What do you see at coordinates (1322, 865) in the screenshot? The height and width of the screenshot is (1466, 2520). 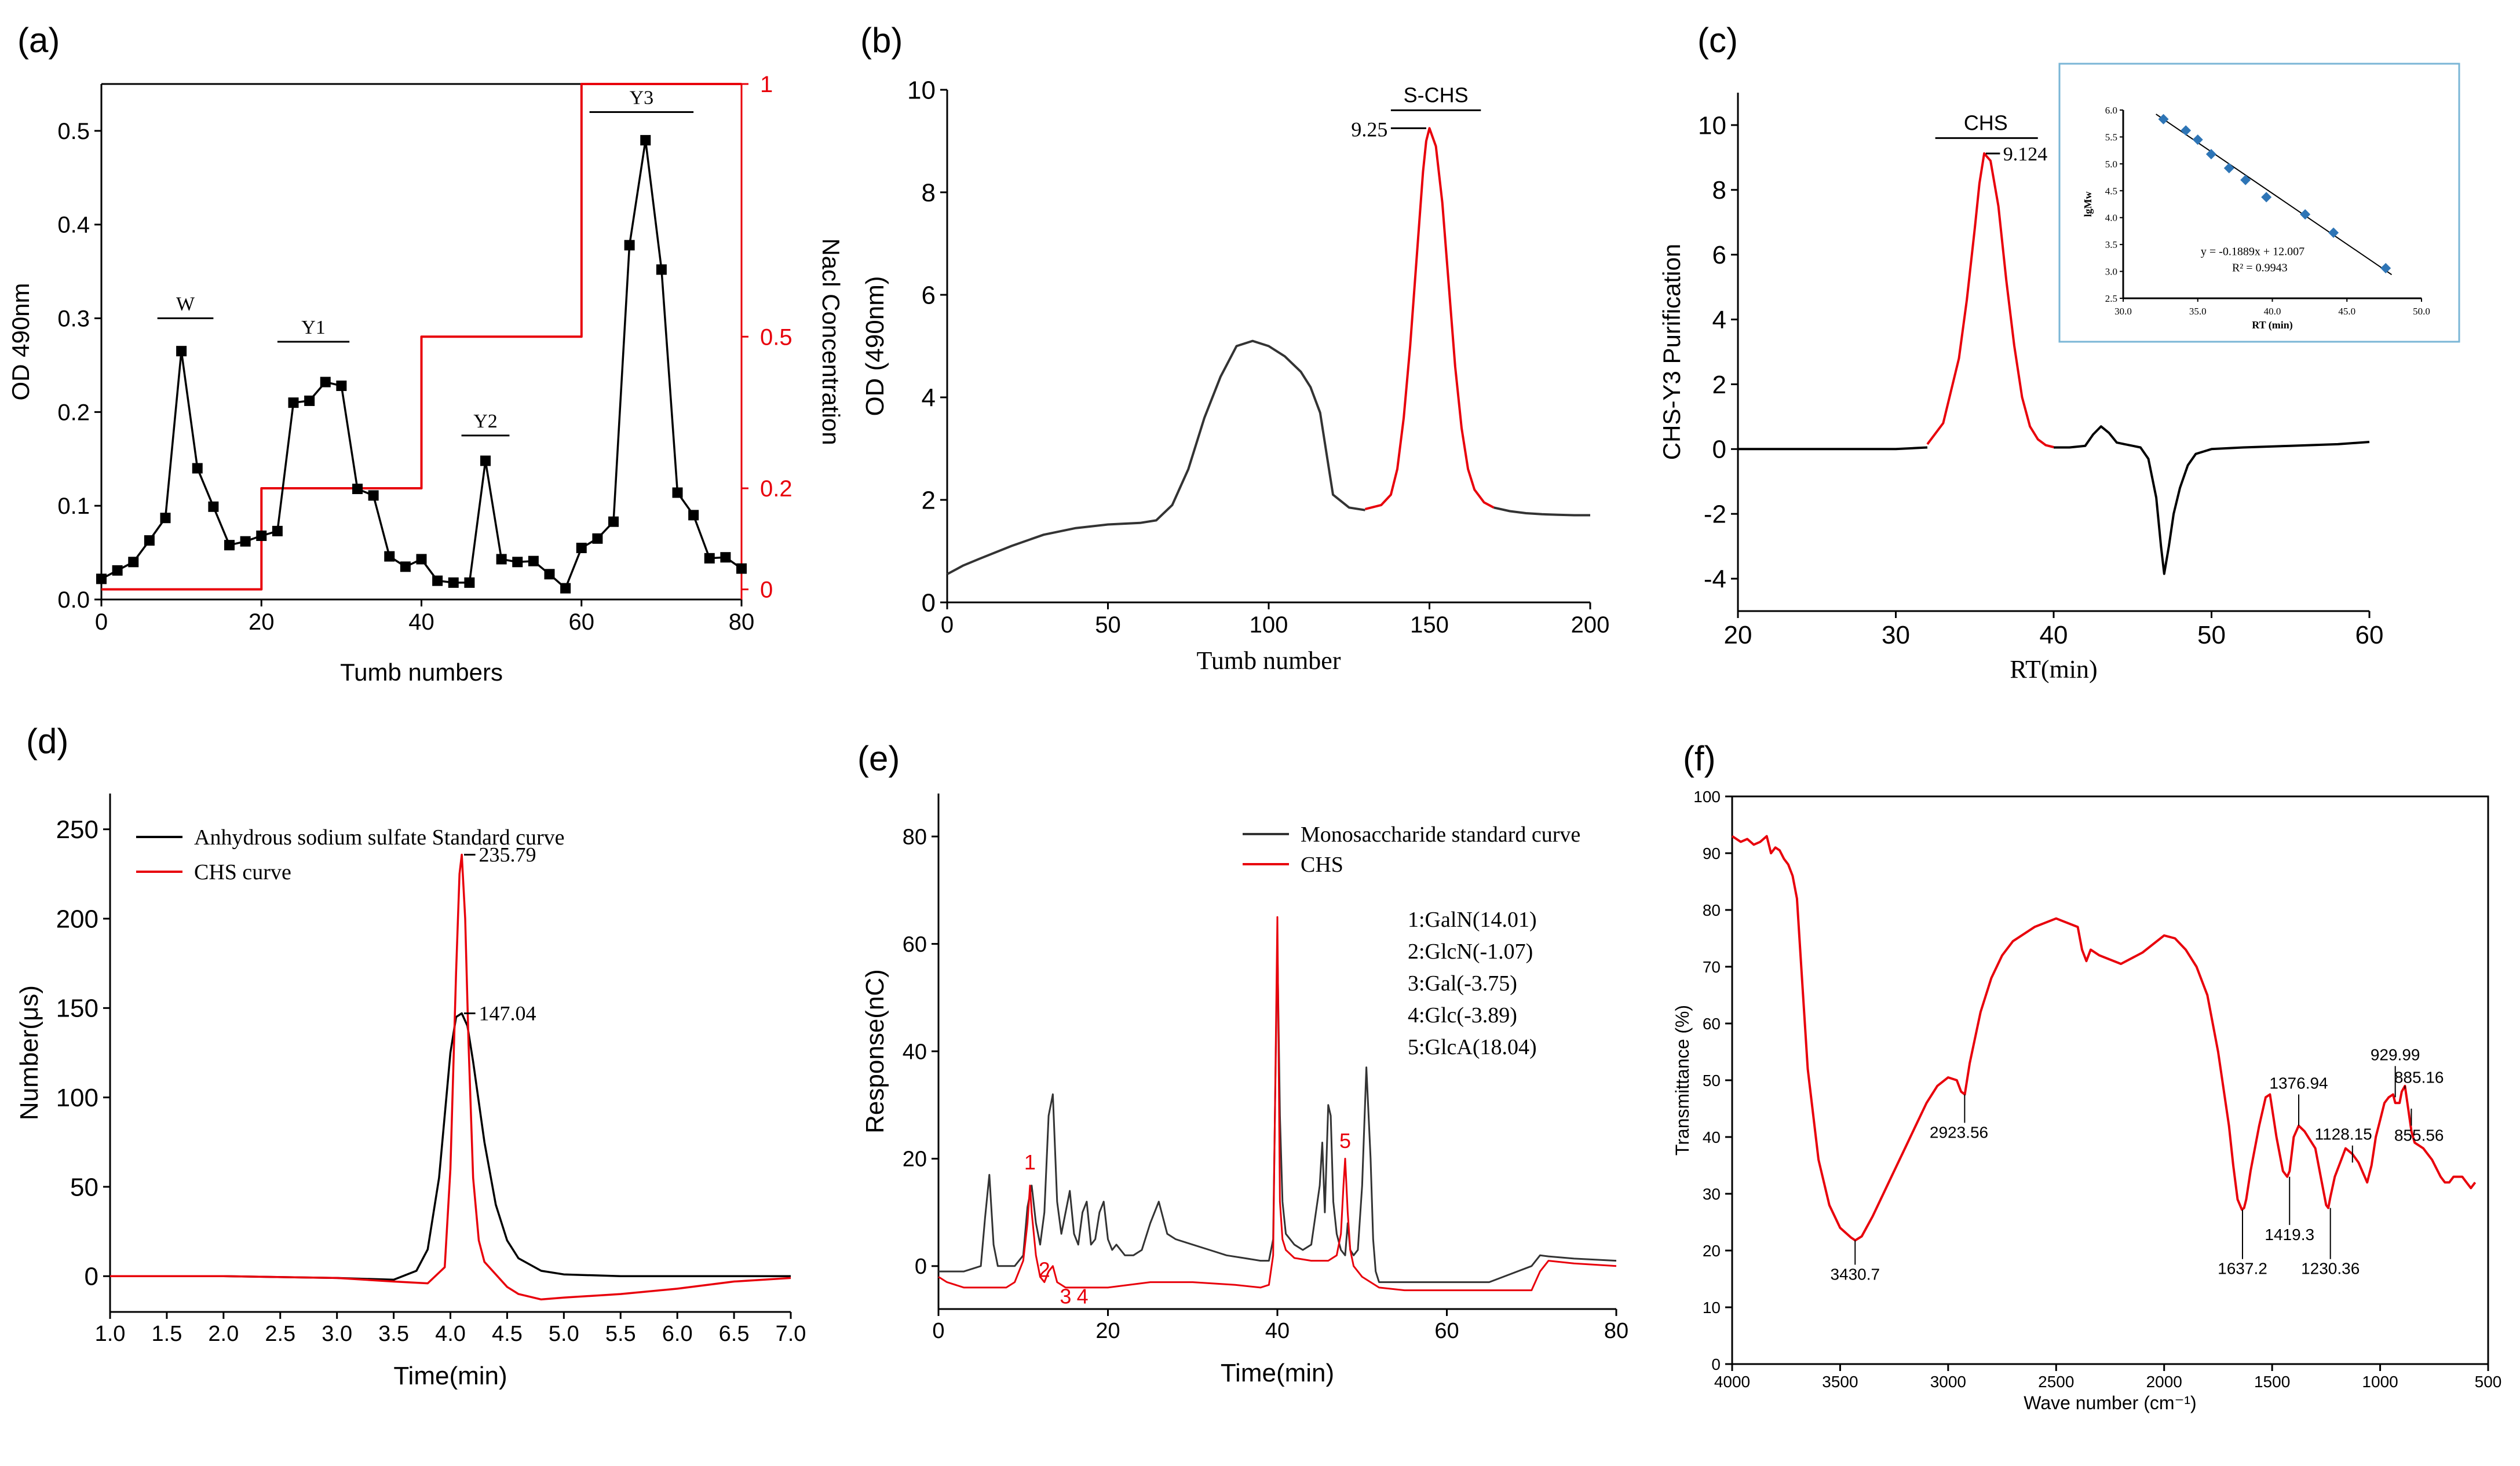 I see `legend-entry: CHS` at bounding box center [1322, 865].